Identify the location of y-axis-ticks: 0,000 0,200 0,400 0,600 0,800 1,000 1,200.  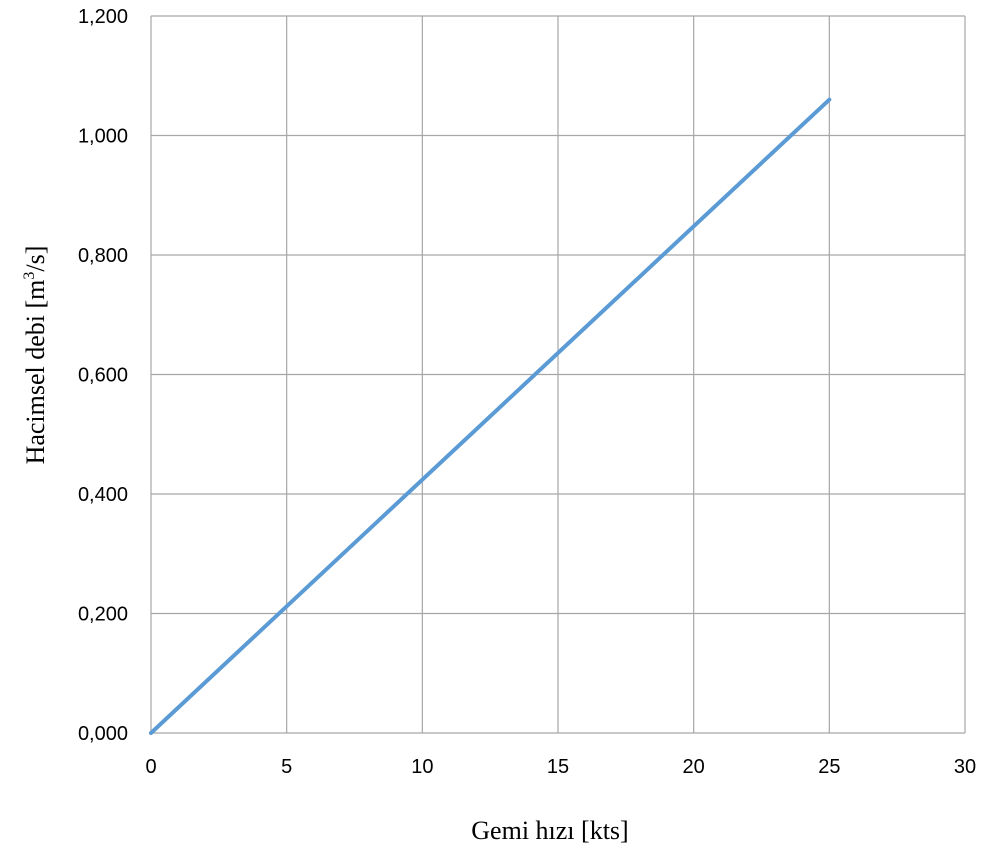
(103, 375).